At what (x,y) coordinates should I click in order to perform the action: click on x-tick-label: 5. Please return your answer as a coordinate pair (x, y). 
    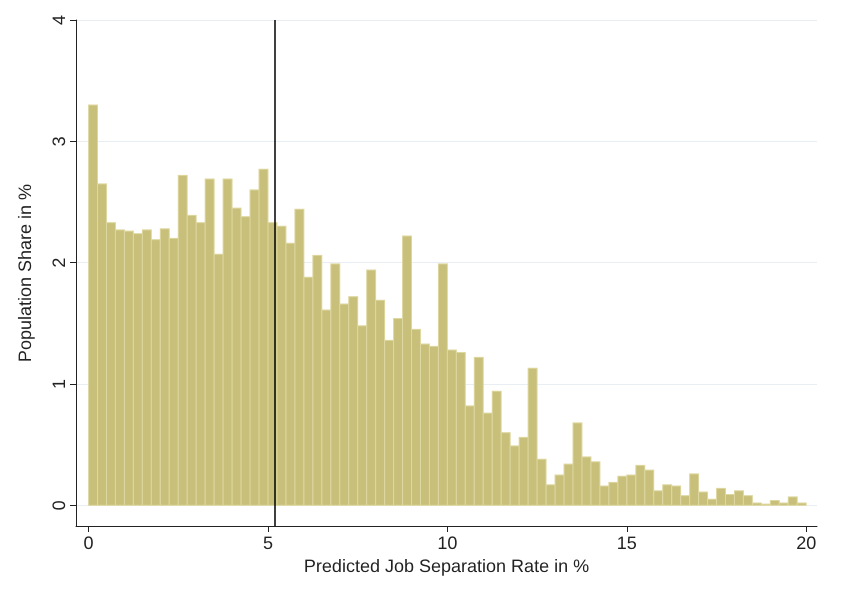
    Looking at the image, I should click on (267, 543).